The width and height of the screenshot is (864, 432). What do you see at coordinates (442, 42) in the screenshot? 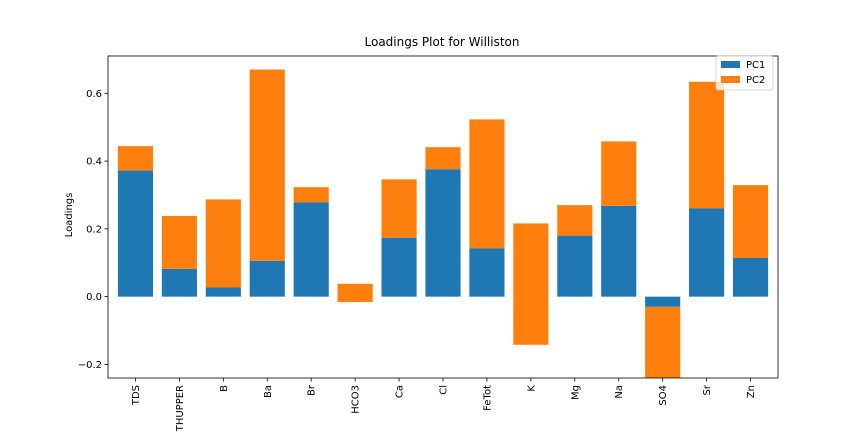
I see `chart-title: Loadings Plot for Williston` at bounding box center [442, 42].